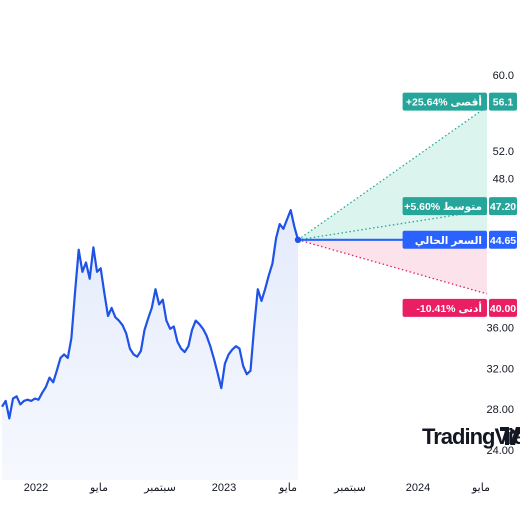 The height and width of the screenshot is (520, 520). I want to click on average-value-box, so click(503, 206).